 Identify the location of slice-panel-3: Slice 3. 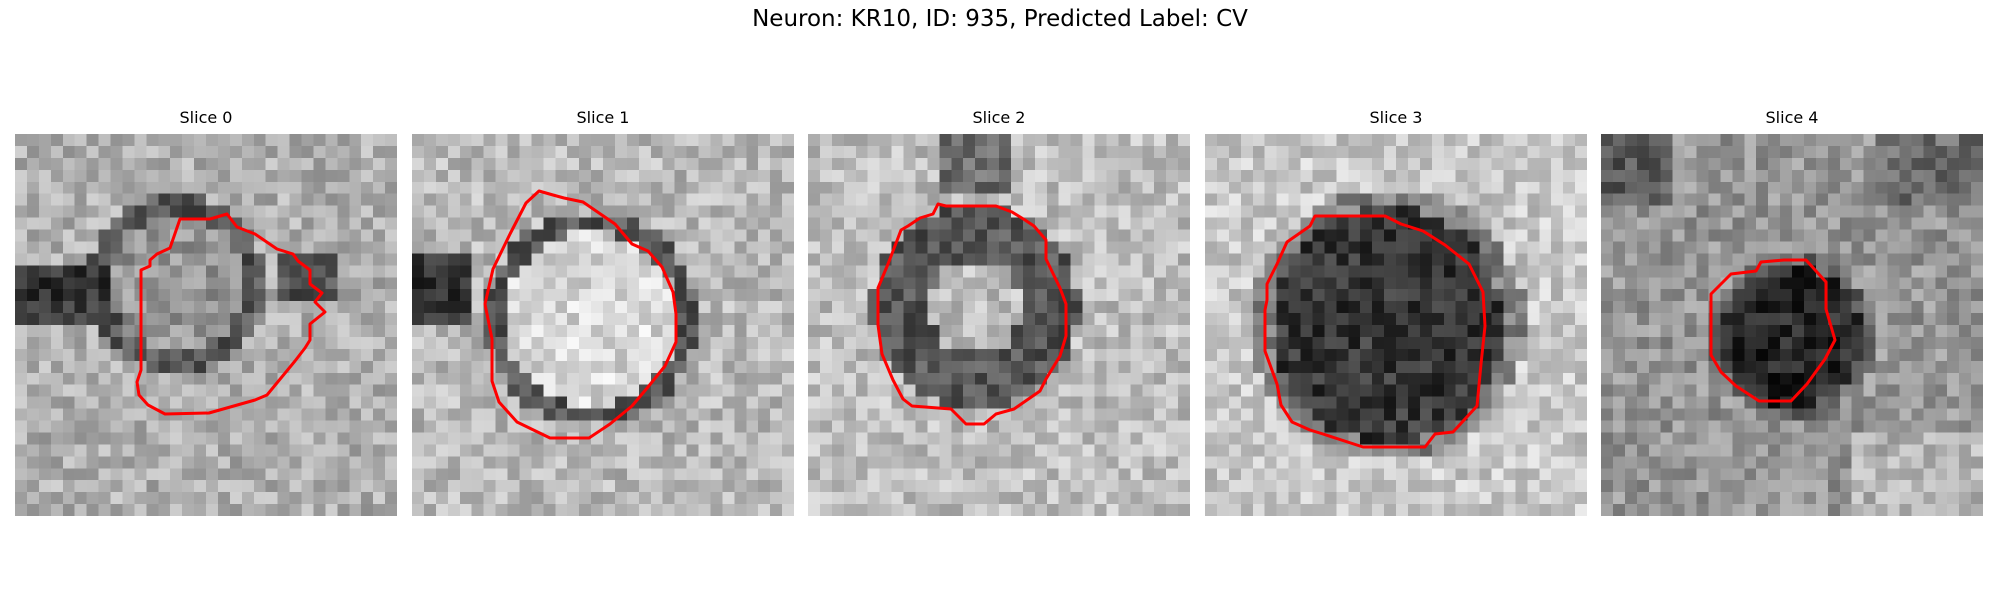
(1396, 312).